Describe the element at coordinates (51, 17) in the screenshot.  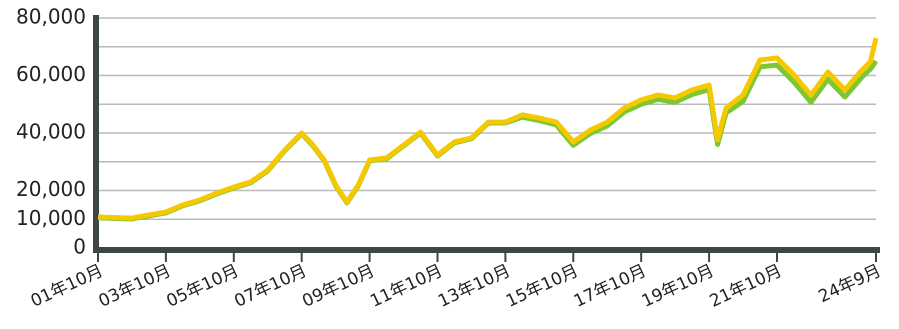
I see `y-tick-label: 80,000` at that location.